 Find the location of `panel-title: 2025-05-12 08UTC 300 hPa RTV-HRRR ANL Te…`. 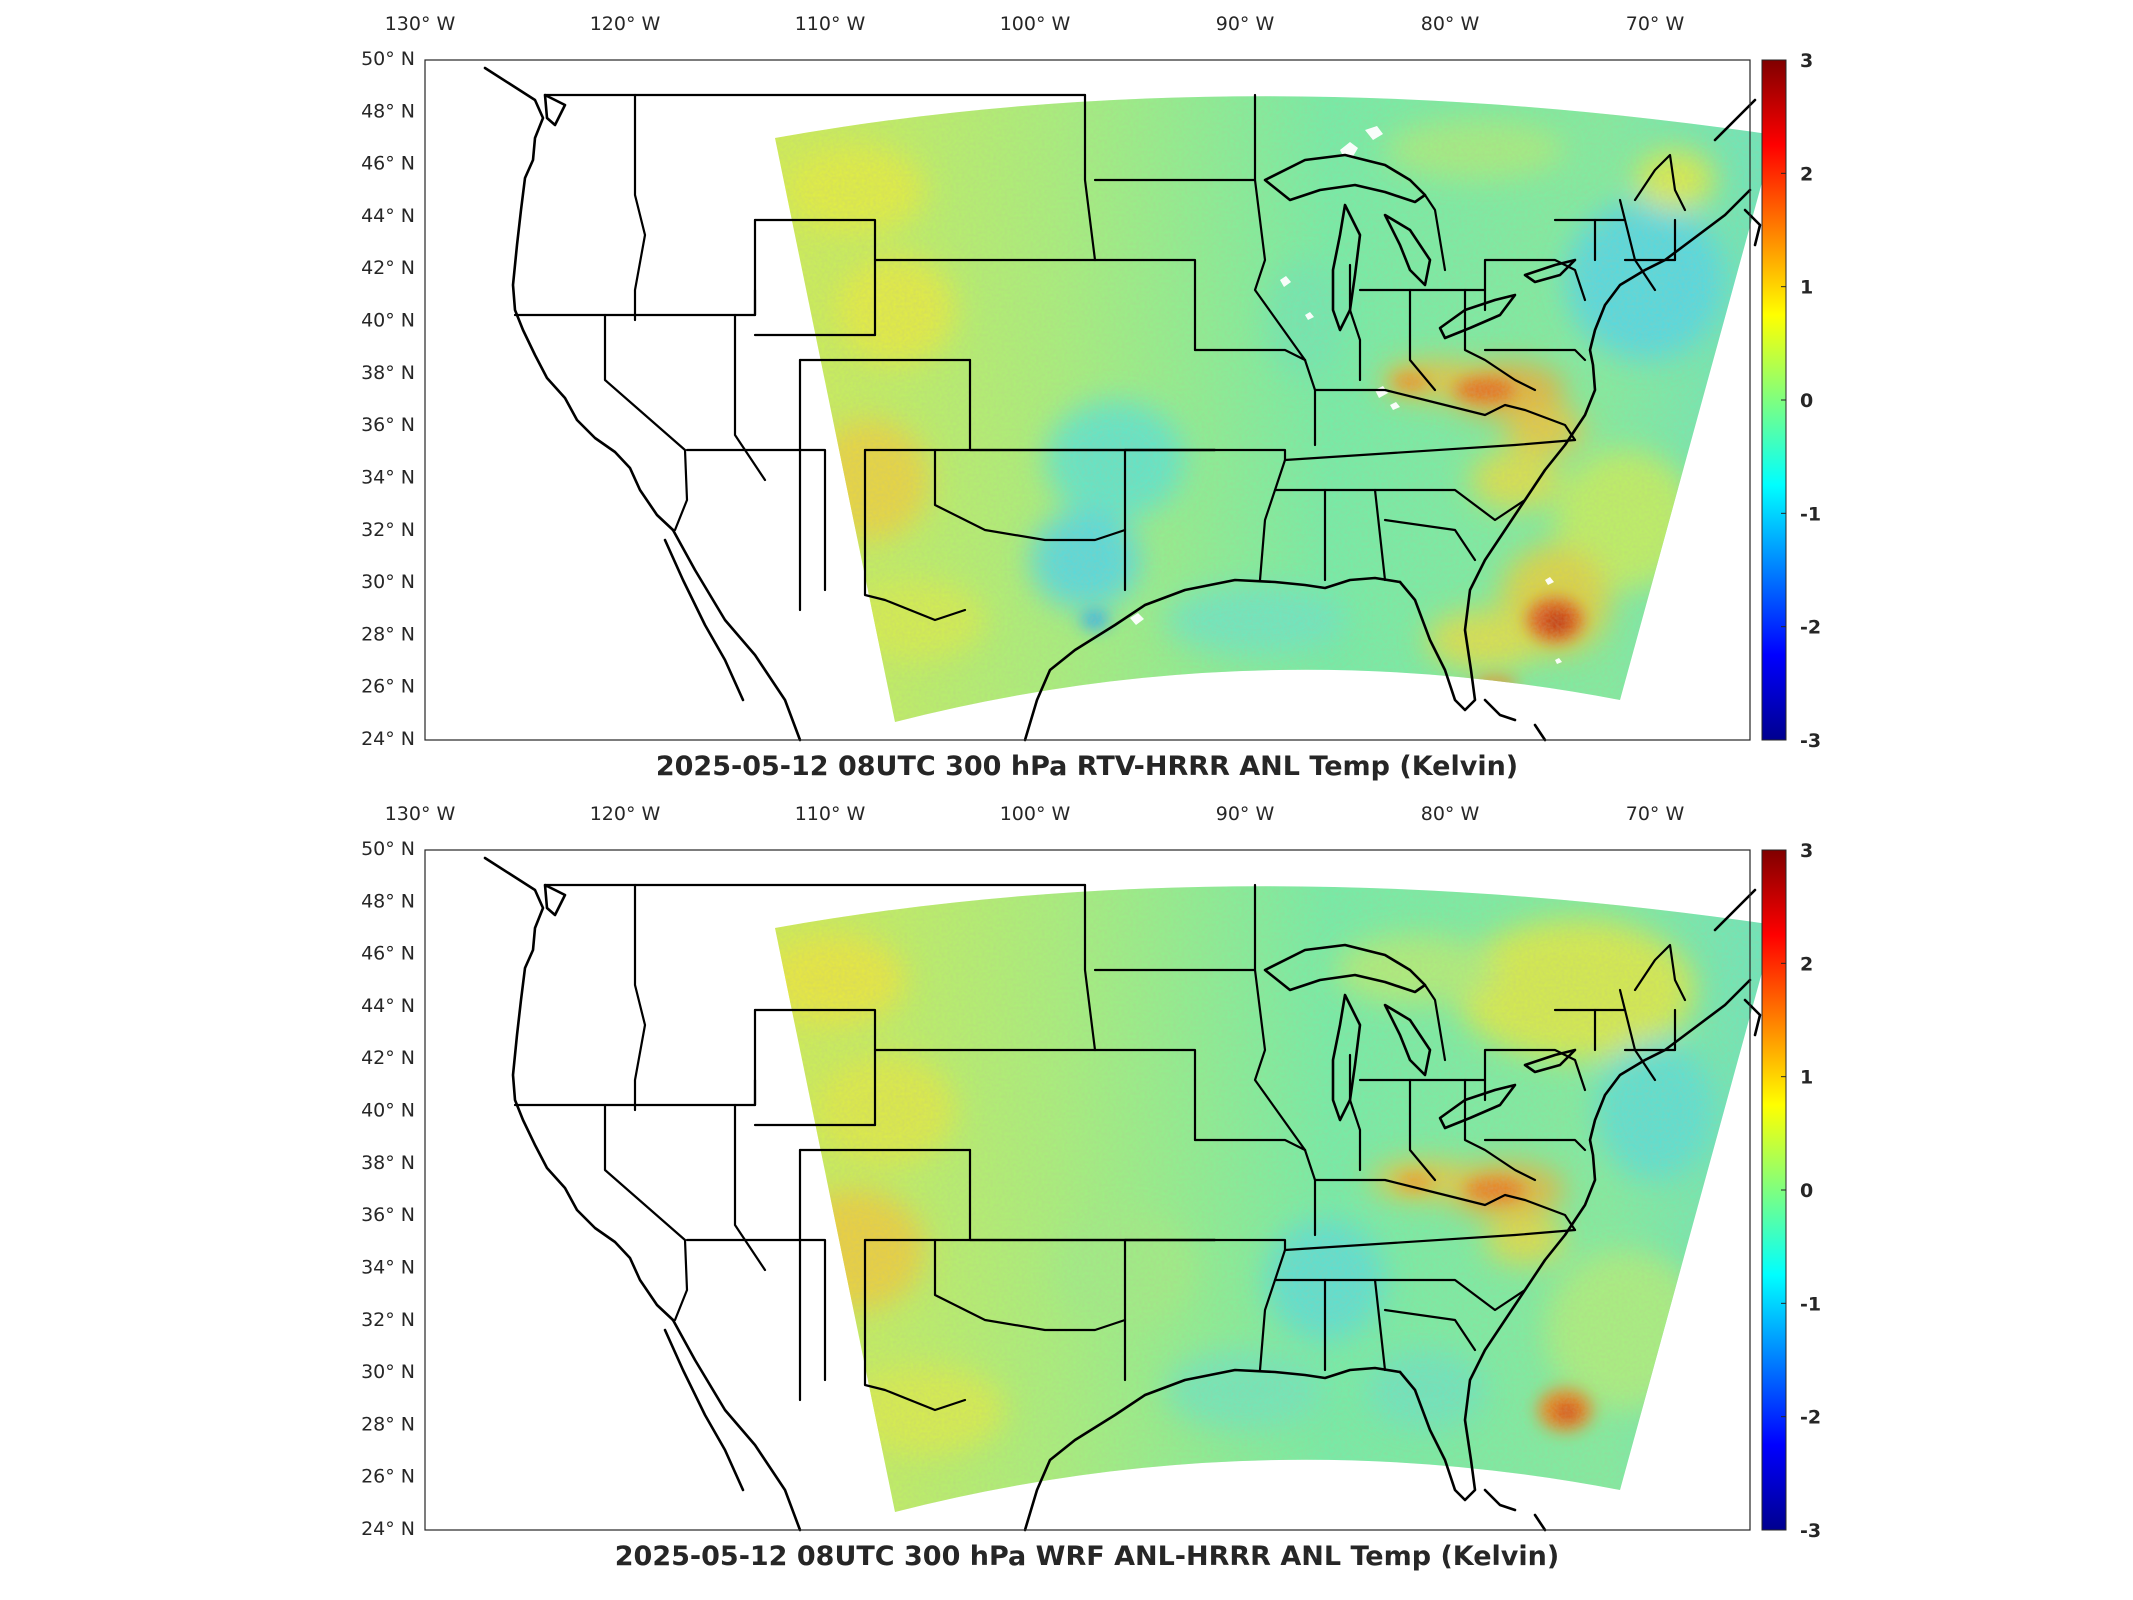

panel-title: 2025-05-12 08UTC 300 hPa RTV-HRRR ANL Te… is located at coordinates (1087, 766).